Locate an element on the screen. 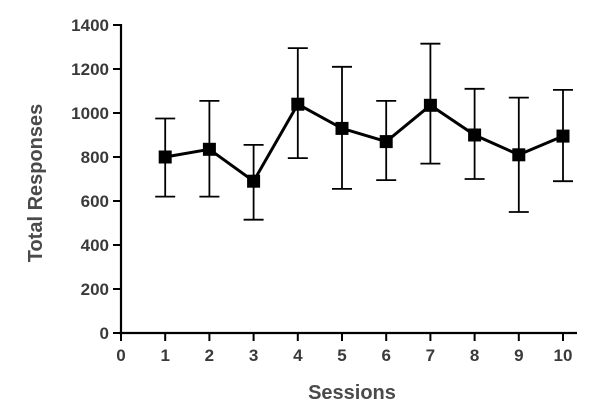 This screenshot has width=600, height=416. x-tick-label: 1 is located at coordinates (164, 355).